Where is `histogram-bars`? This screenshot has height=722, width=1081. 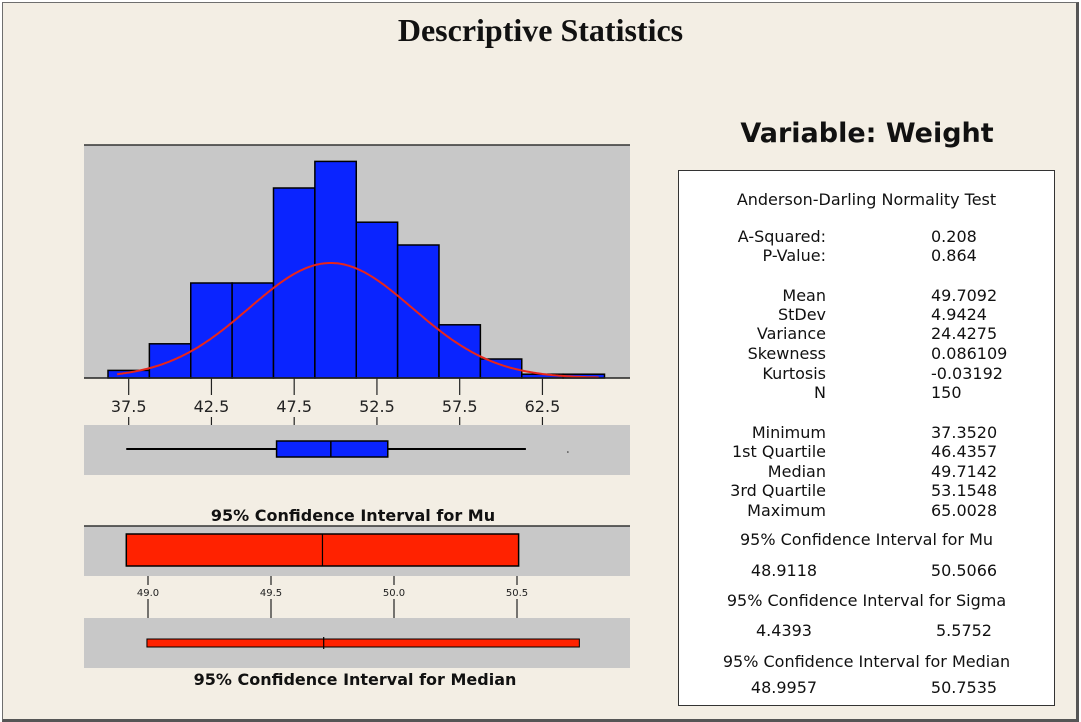 histogram-bars is located at coordinates (356, 269).